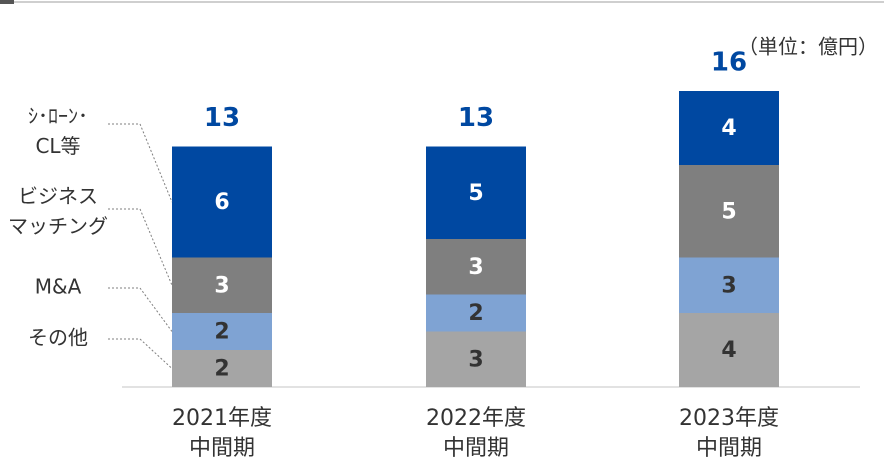 The height and width of the screenshot is (465, 884). Describe the element at coordinates (58, 287) in the screenshot. I see `legend-label: M&A` at that location.